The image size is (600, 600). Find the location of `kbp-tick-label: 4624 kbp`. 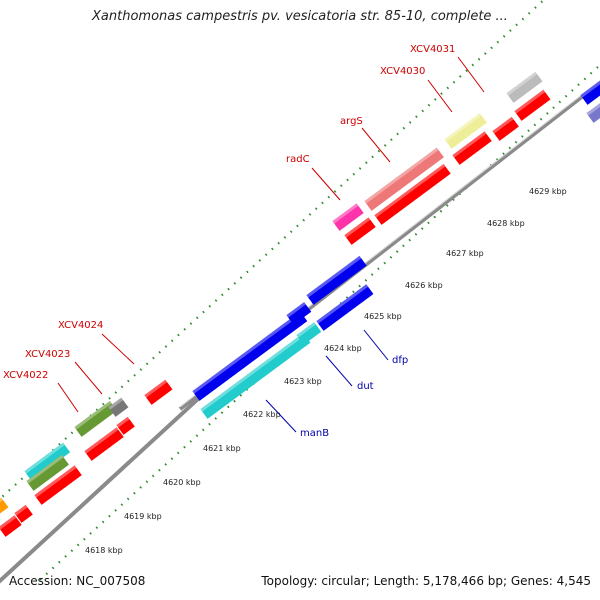

kbp-tick-label: 4624 kbp is located at coordinates (343, 348).